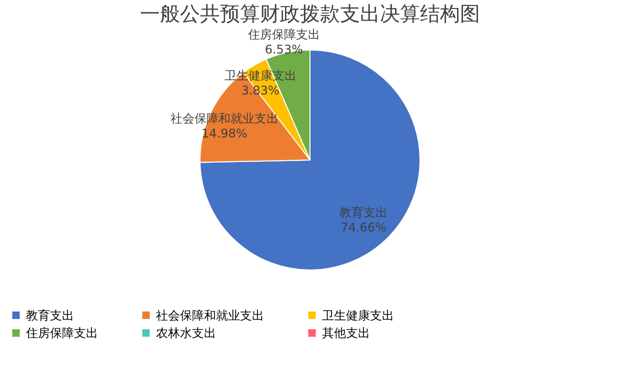 The width and height of the screenshot is (640, 368). I want to click on legend-label: 住房保障支出, so click(61, 333).